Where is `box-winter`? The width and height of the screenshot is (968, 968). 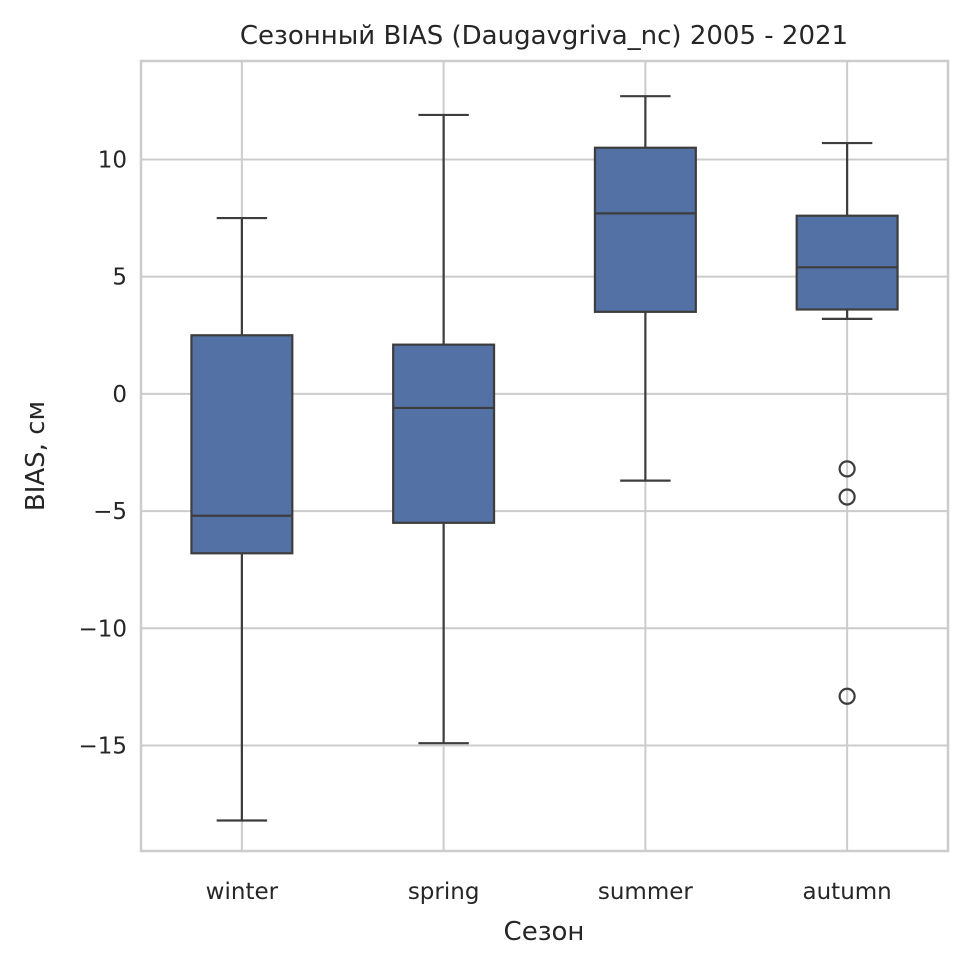
box-winter is located at coordinates (242, 519).